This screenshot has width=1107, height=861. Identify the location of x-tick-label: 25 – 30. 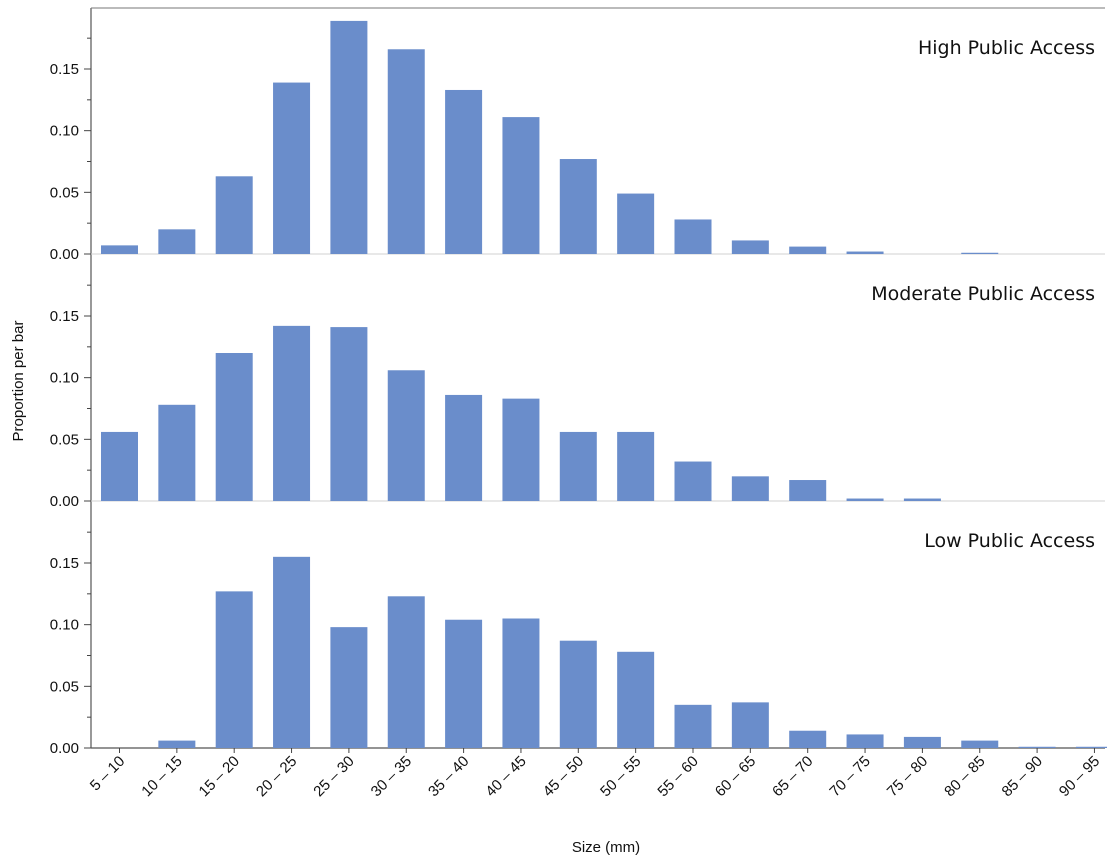
(333, 776).